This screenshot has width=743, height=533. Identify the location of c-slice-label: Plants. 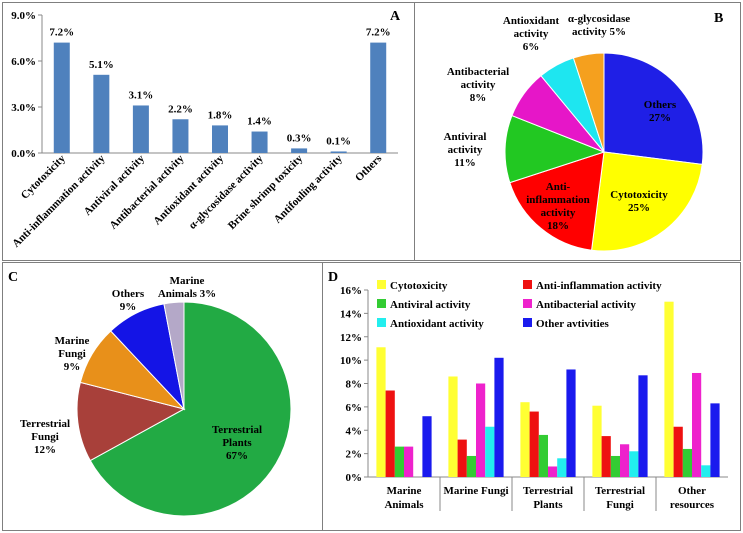
(237, 443).